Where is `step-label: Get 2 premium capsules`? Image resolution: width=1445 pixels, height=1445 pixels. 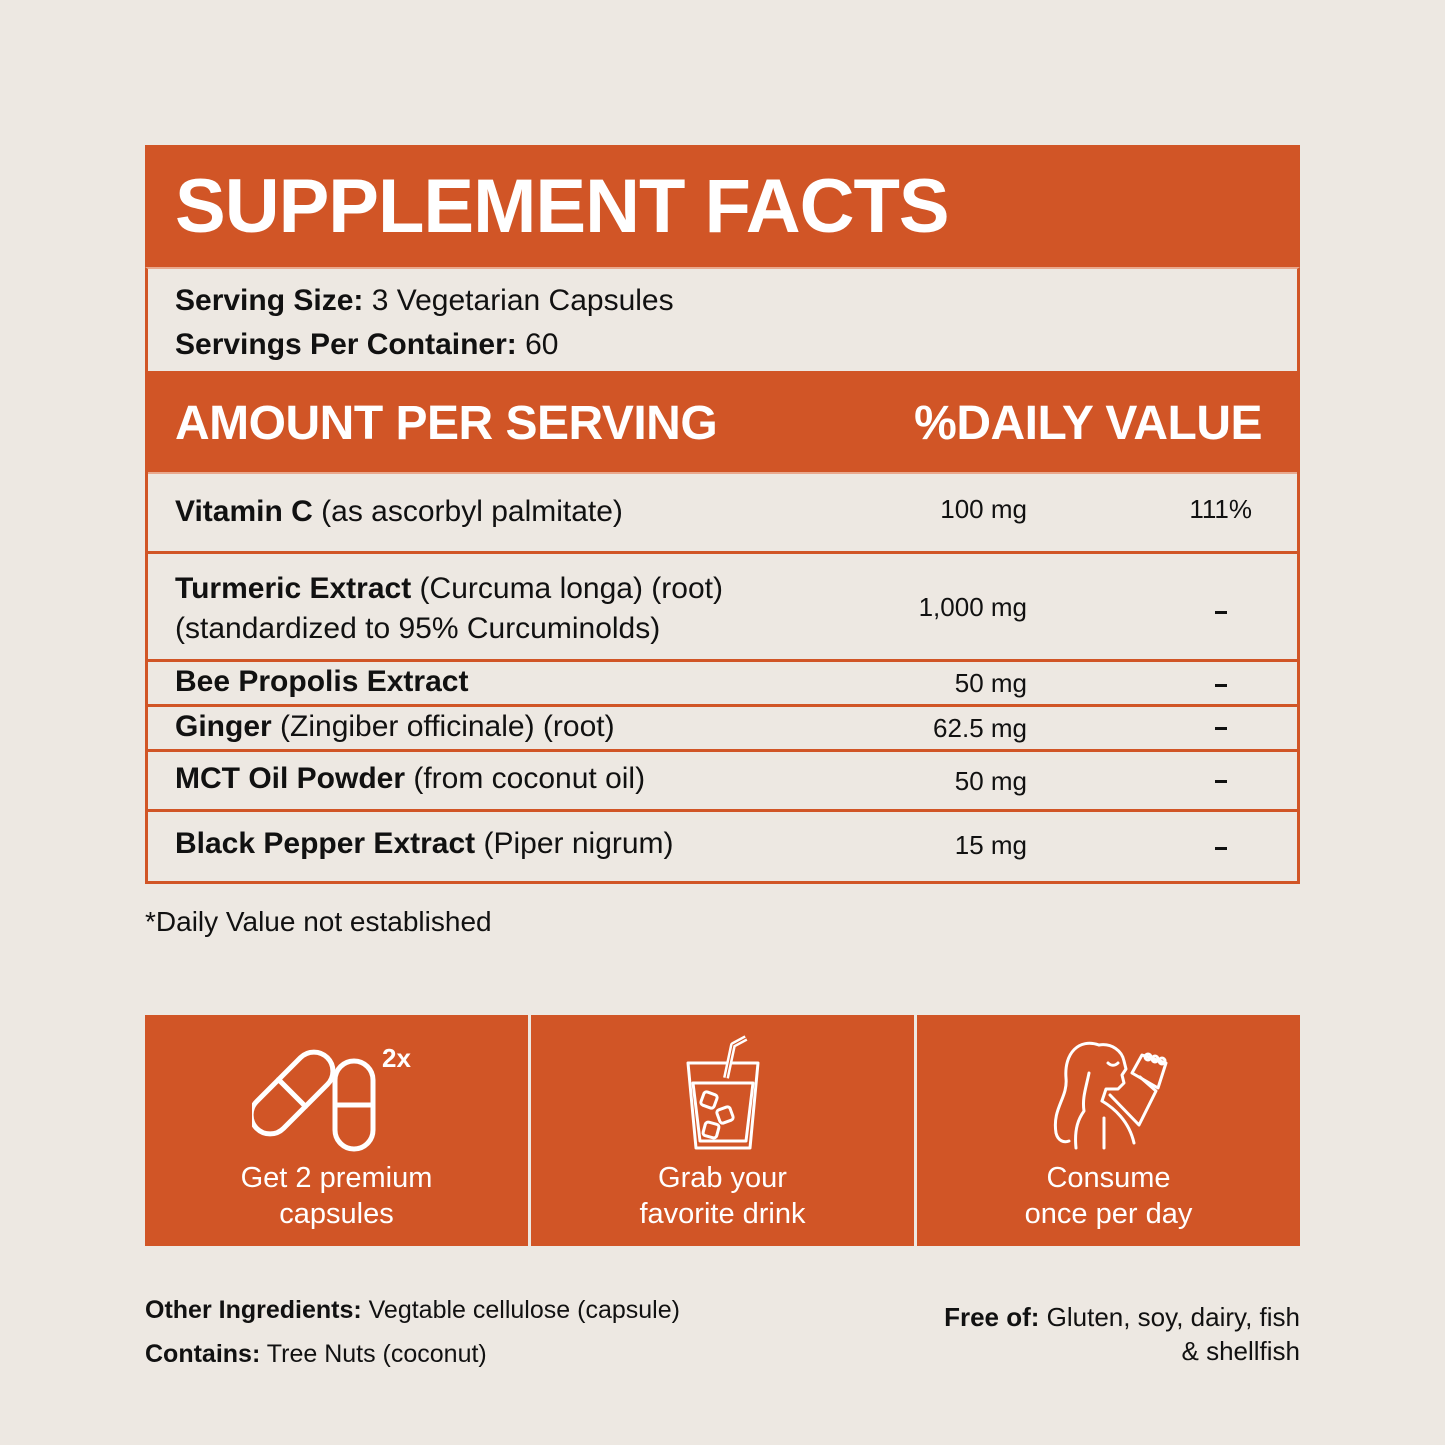
step-label: Get 2 premium capsules is located at coordinates (336, 1196).